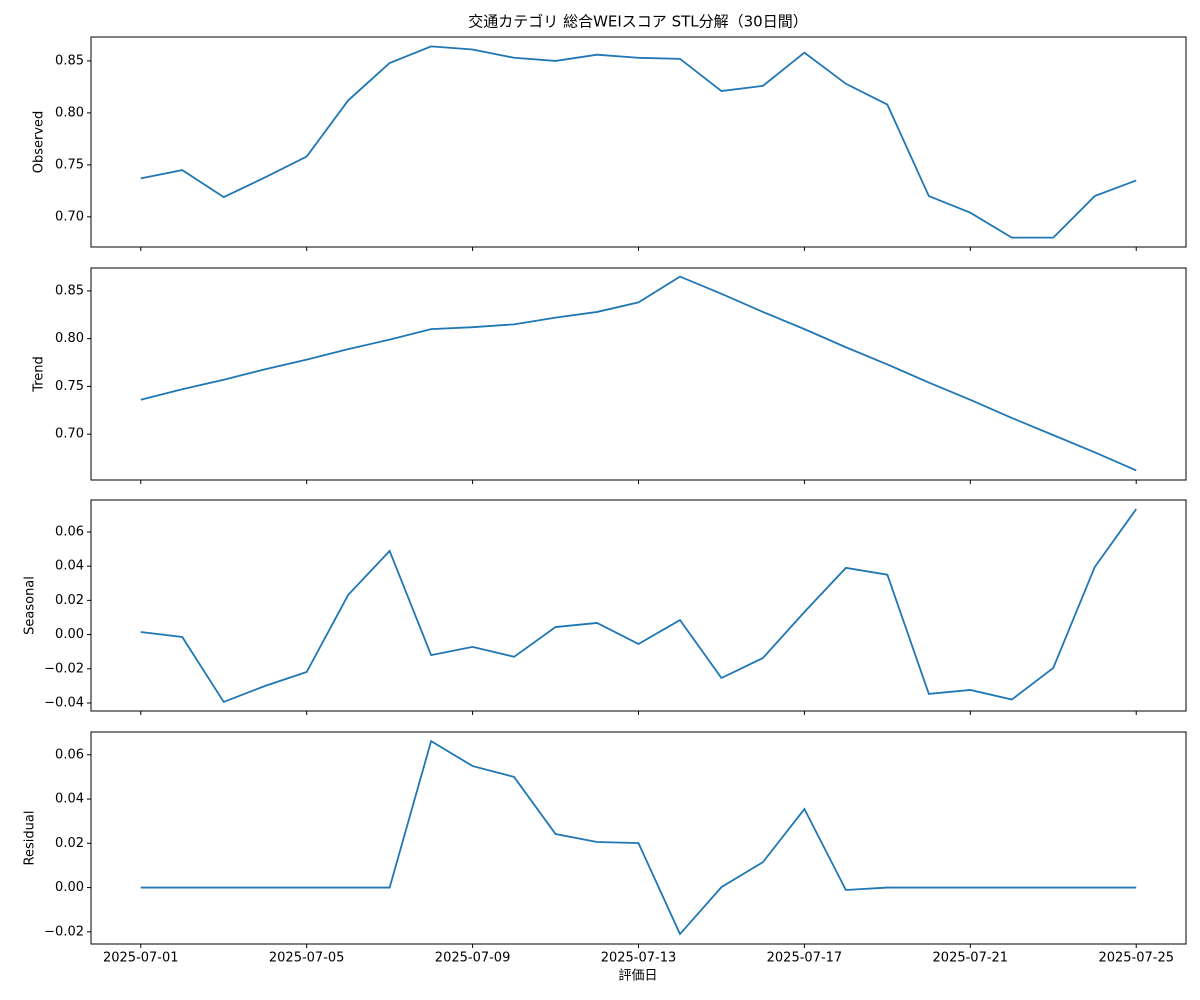 This screenshot has width=1200, height=1000. What do you see at coordinates (805, 958) in the screenshot?
I see `x-tick-label: 2025-07-17` at bounding box center [805, 958].